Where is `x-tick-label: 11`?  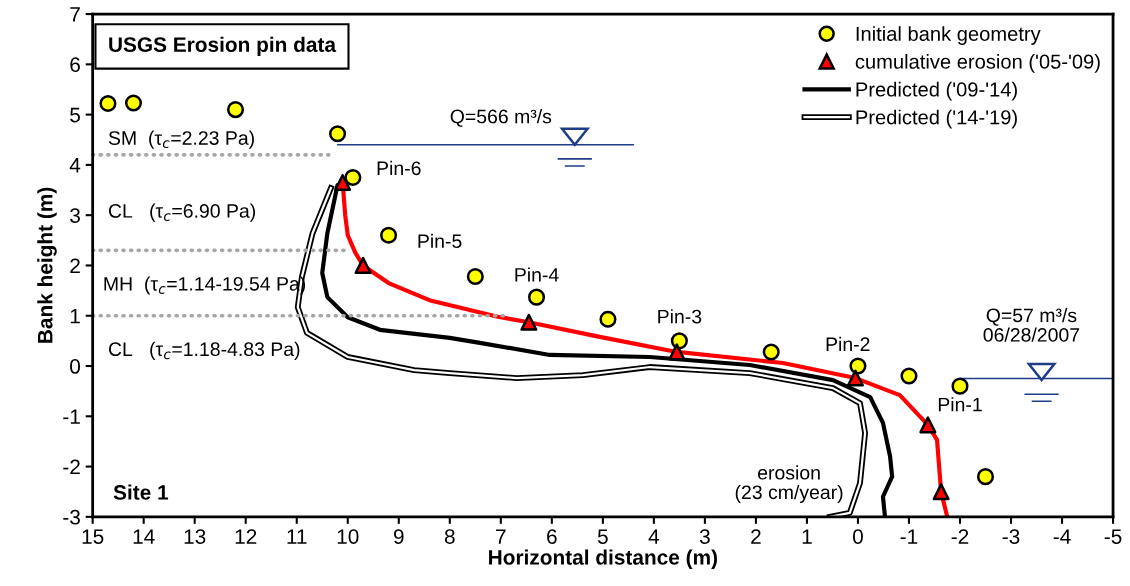 x-tick-label: 11 is located at coordinates (297, 536).